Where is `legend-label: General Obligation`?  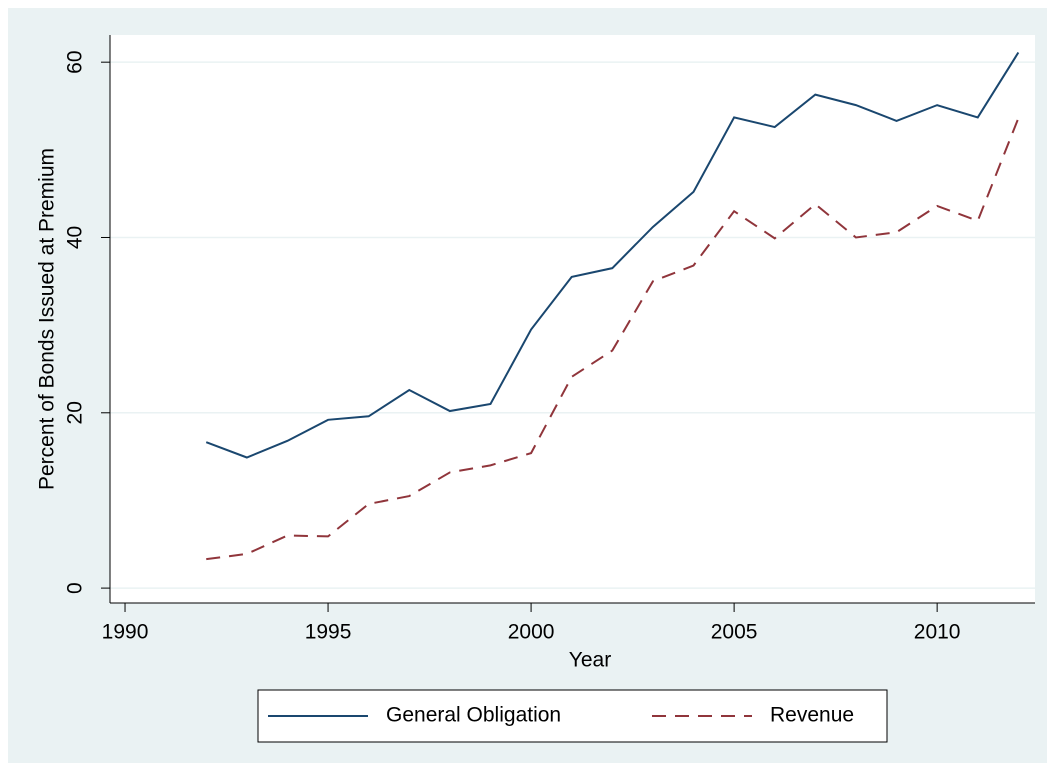
legend-label: General Obligation is located at coordinates (473, 715).